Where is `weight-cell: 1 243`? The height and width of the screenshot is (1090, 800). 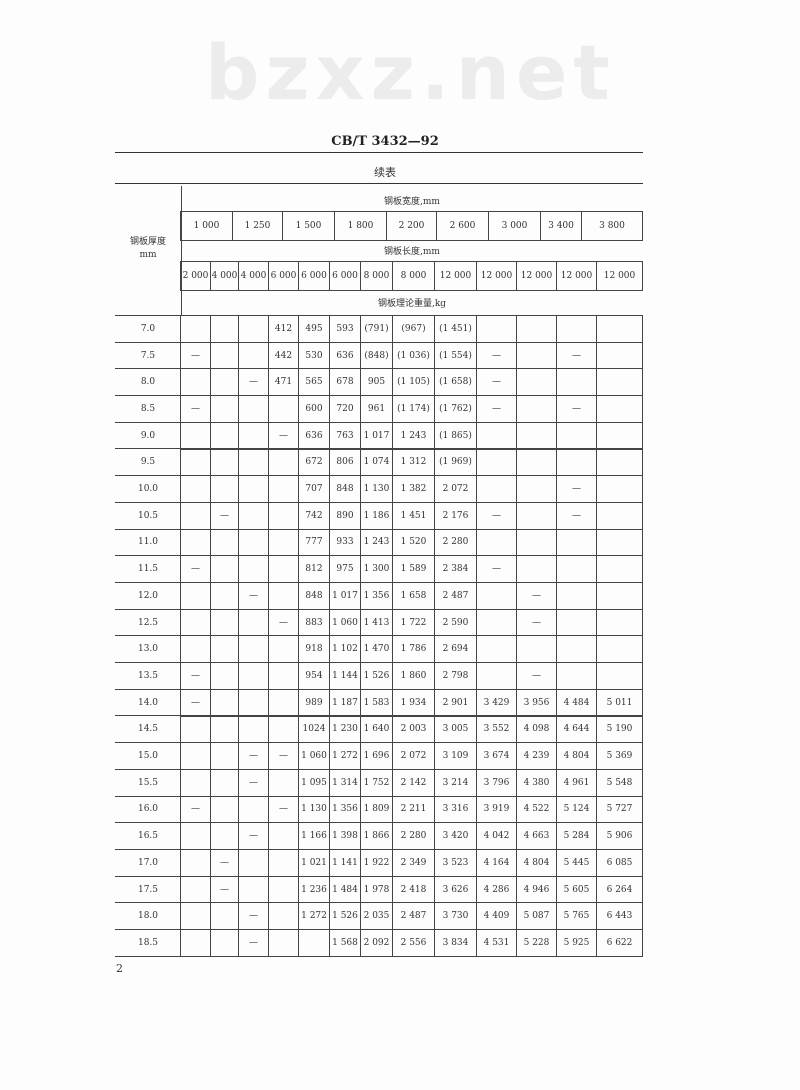
weight-cell: 1 243 is located at coordinates (413, 435).